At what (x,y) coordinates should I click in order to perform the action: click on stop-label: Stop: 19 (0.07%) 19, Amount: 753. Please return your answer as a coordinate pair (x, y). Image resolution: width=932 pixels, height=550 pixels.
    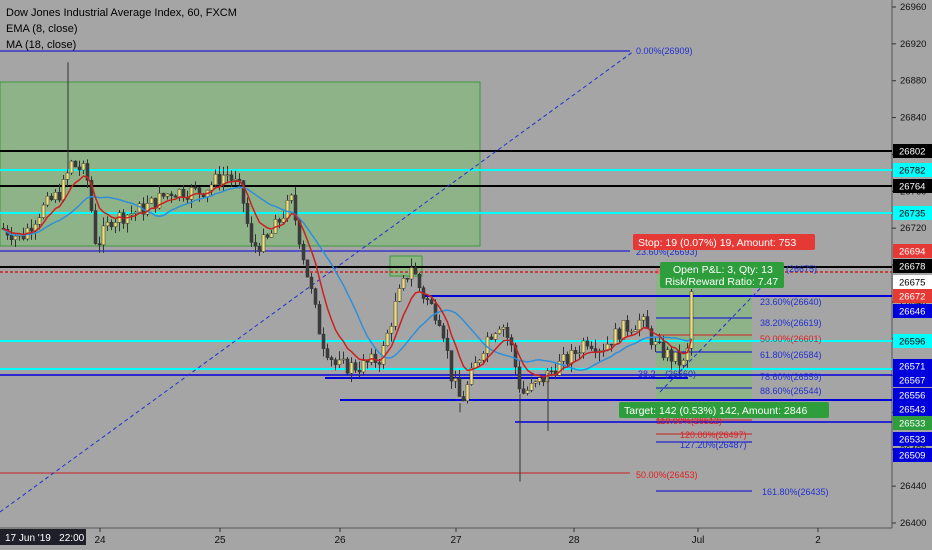
    Looking at the image, I should click on (717, 243).